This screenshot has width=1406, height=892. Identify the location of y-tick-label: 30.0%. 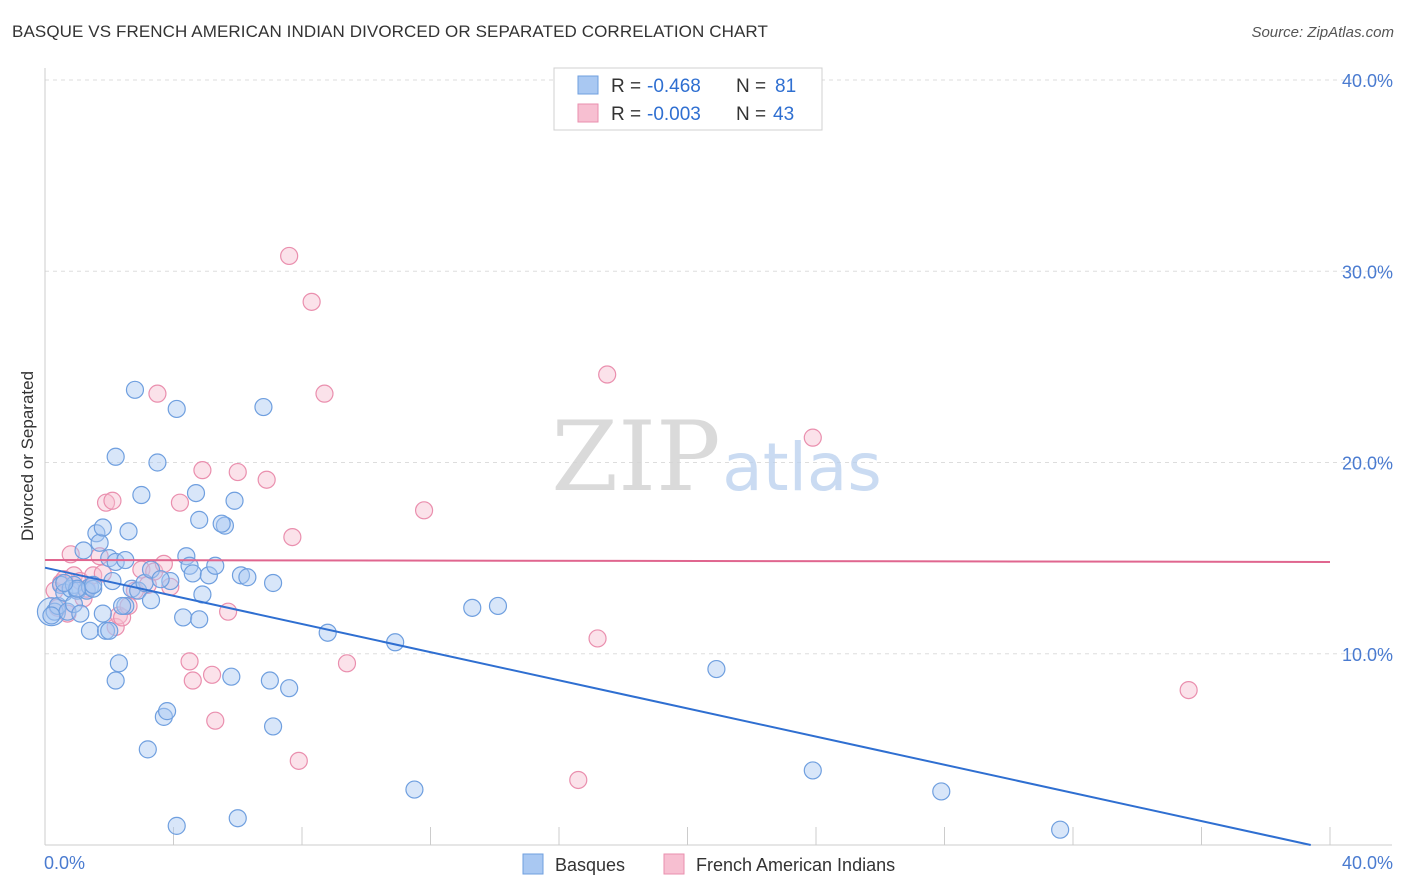
(1367, 272).